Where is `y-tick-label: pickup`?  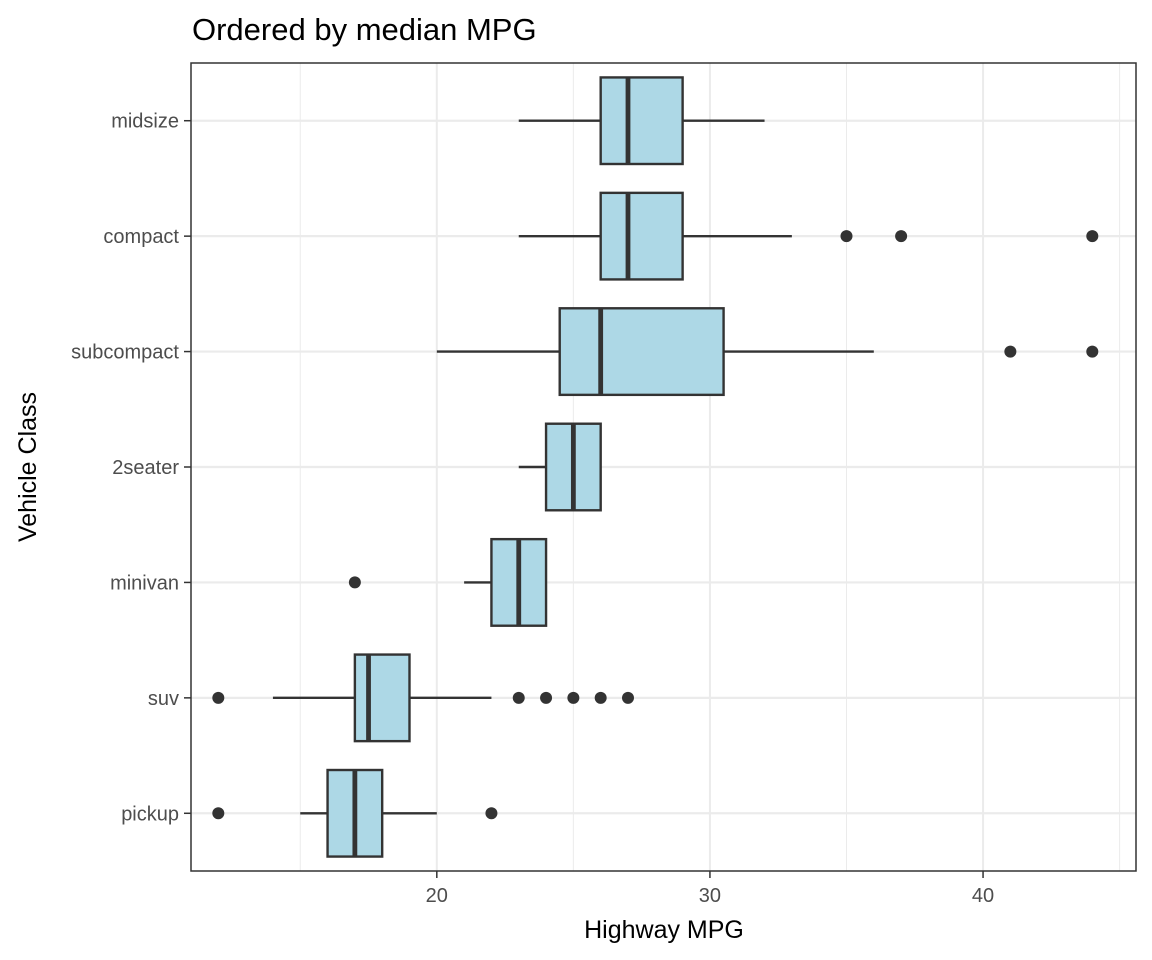
y-tick-label: pickup is located at coordinates (150, 814).